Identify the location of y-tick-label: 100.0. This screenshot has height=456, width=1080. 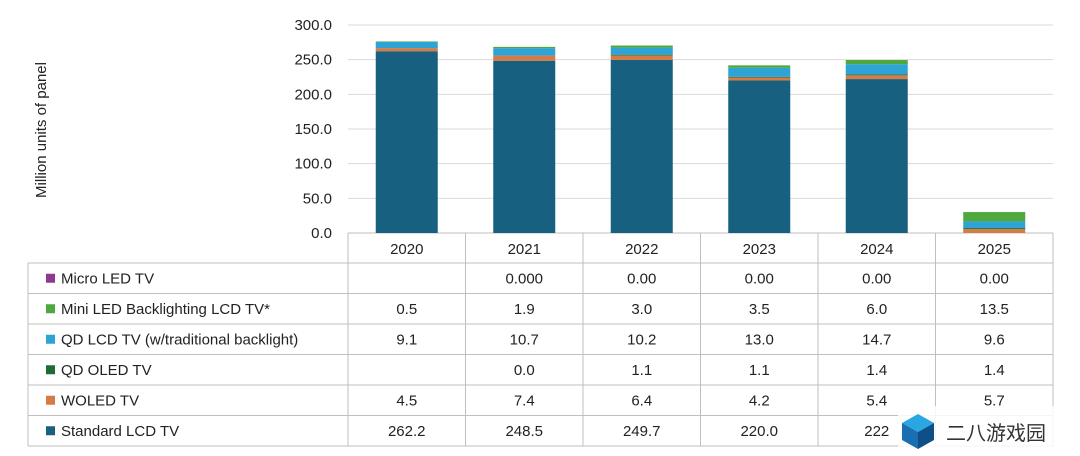
(313, 164).